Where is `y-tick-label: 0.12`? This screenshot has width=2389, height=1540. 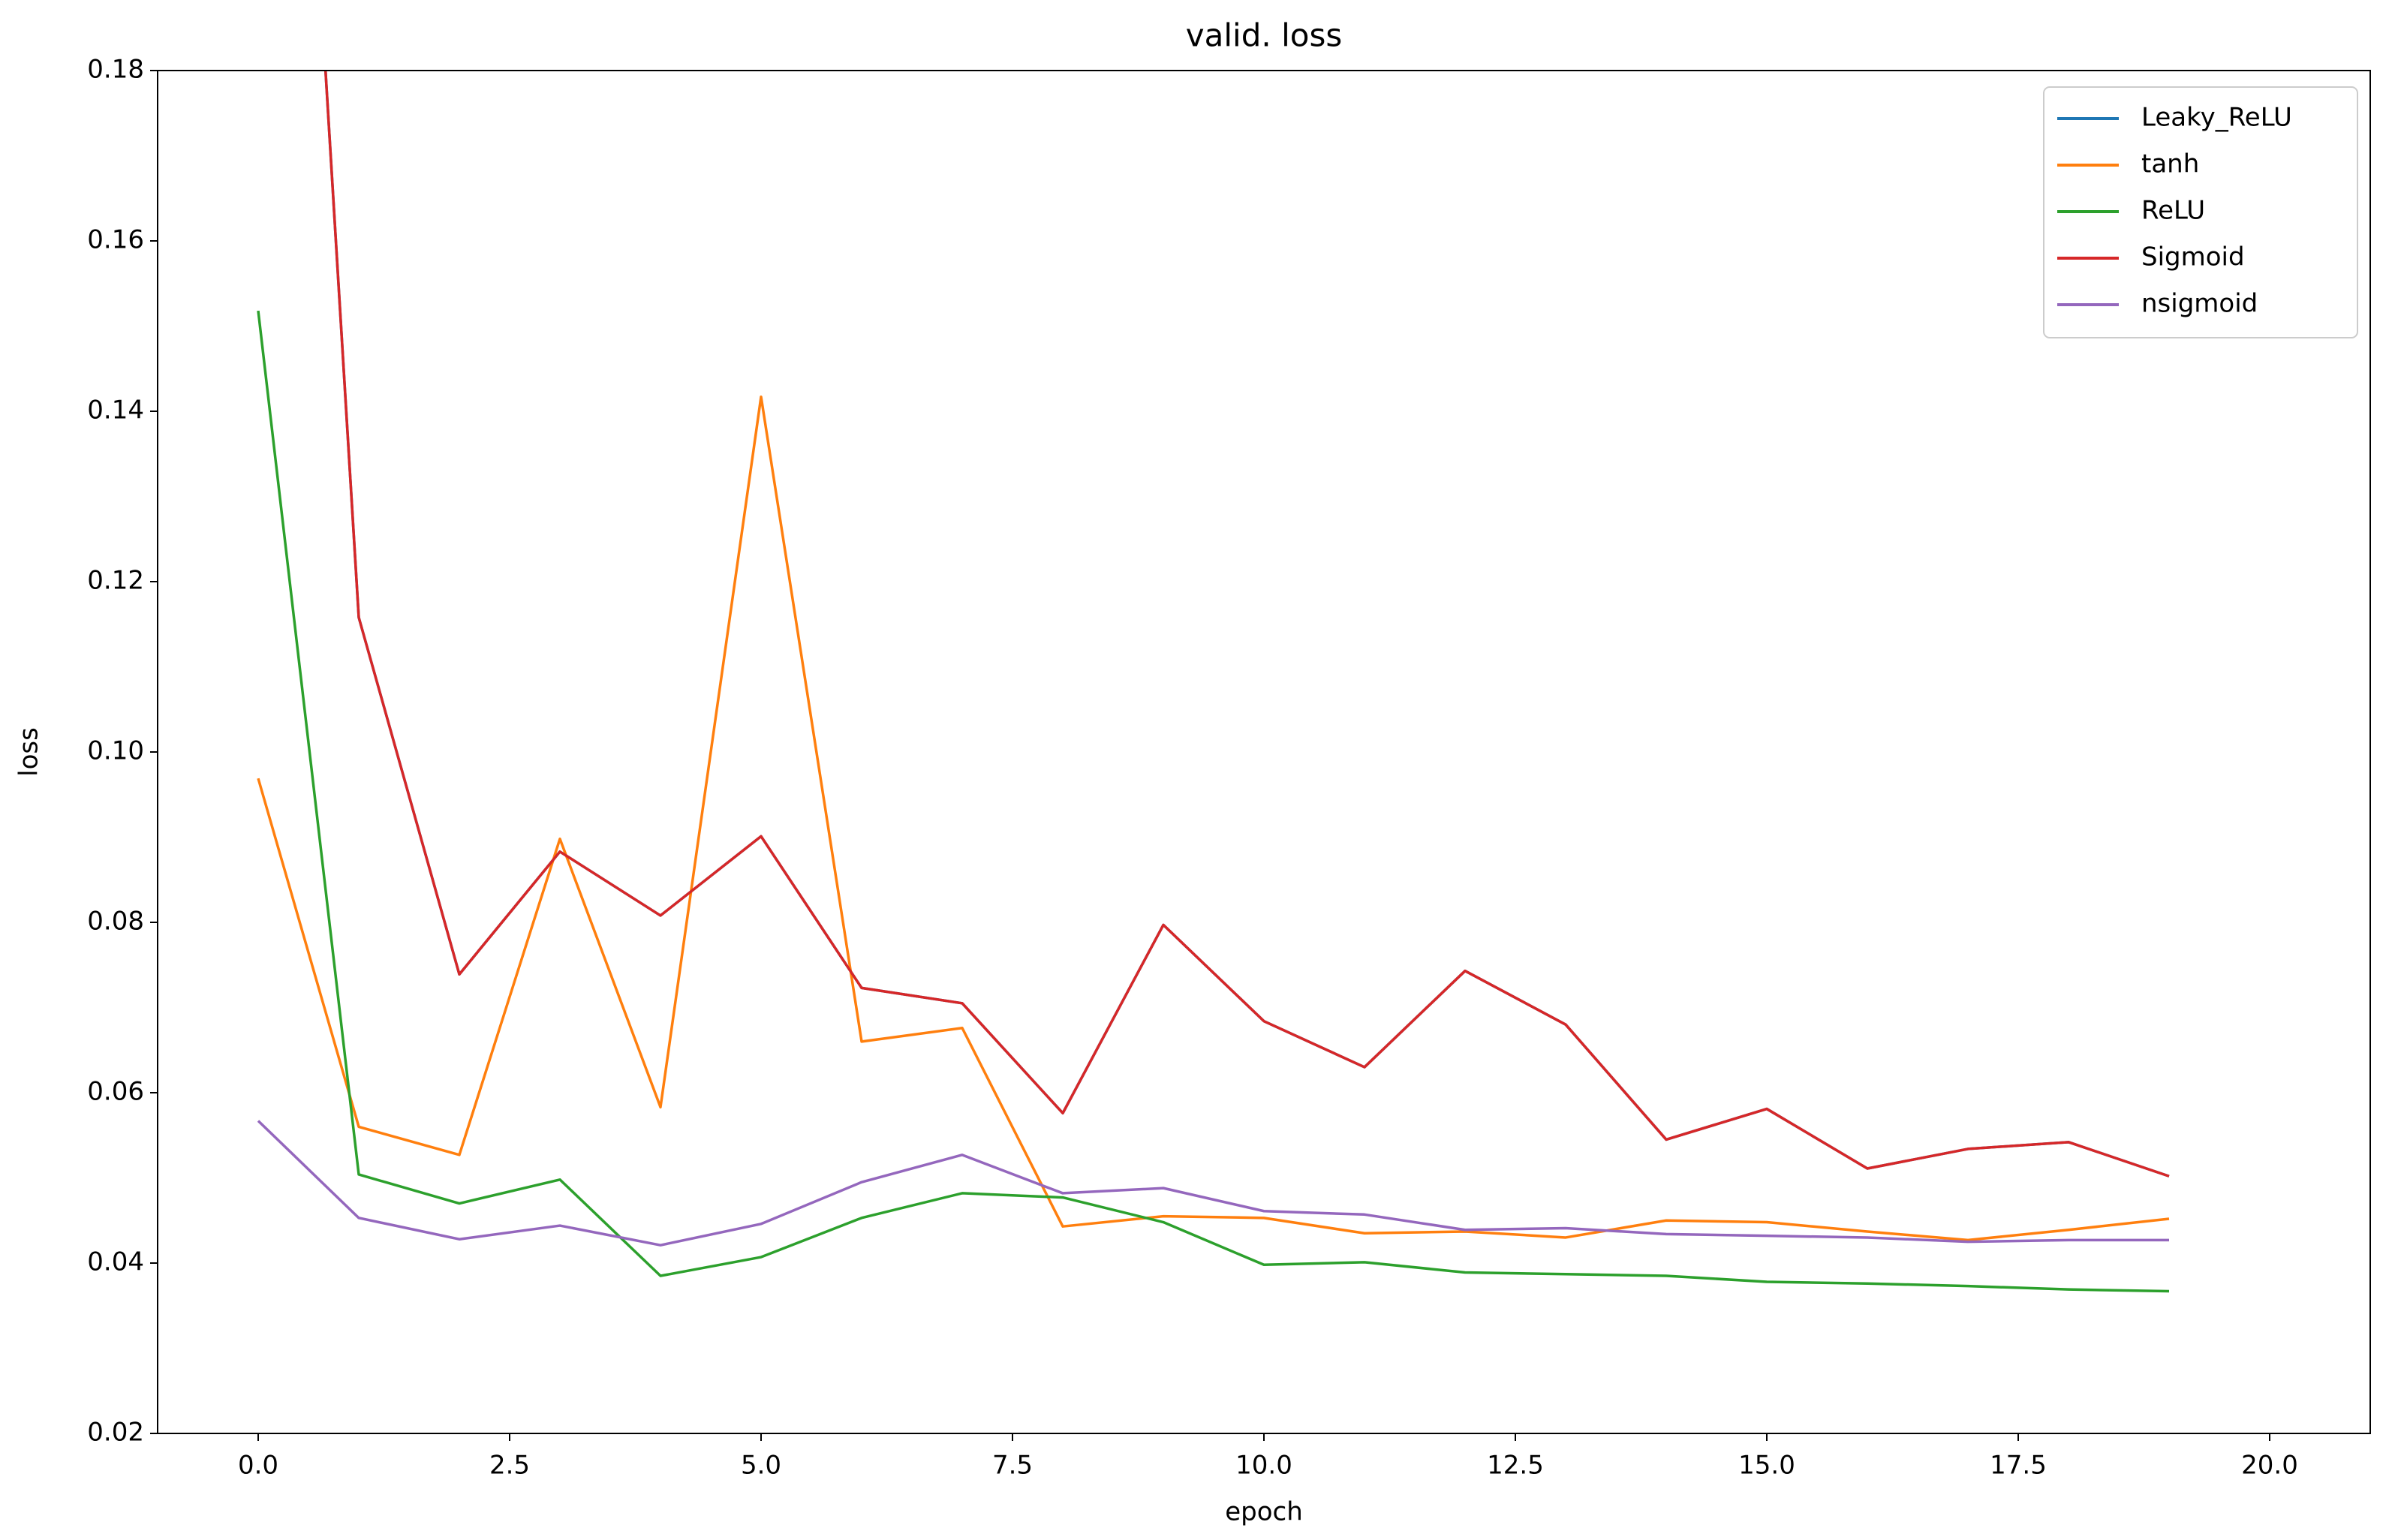 y-tick-label: 0.12 is located at coordinates (116, 581).